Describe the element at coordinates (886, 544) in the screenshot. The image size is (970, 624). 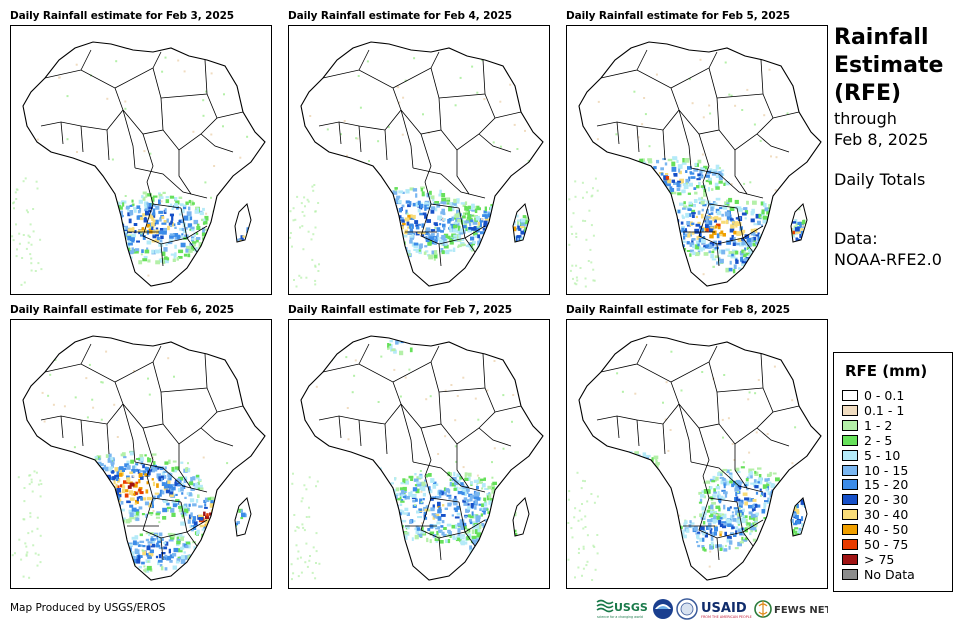
I see `legend-label: 50 - 75` at that location.